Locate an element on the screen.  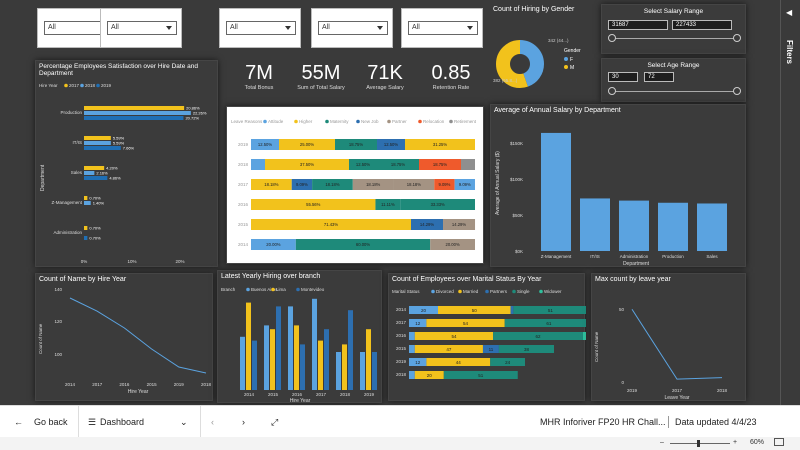
status-bar: – + 60% is located at coordinates (400, 443).